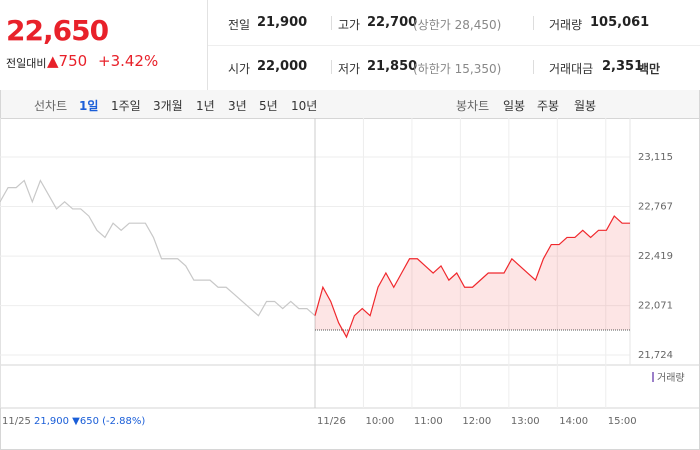 The image size is (700, 450). I want to click on x-tick-label: 11/26, so click(331, 421).